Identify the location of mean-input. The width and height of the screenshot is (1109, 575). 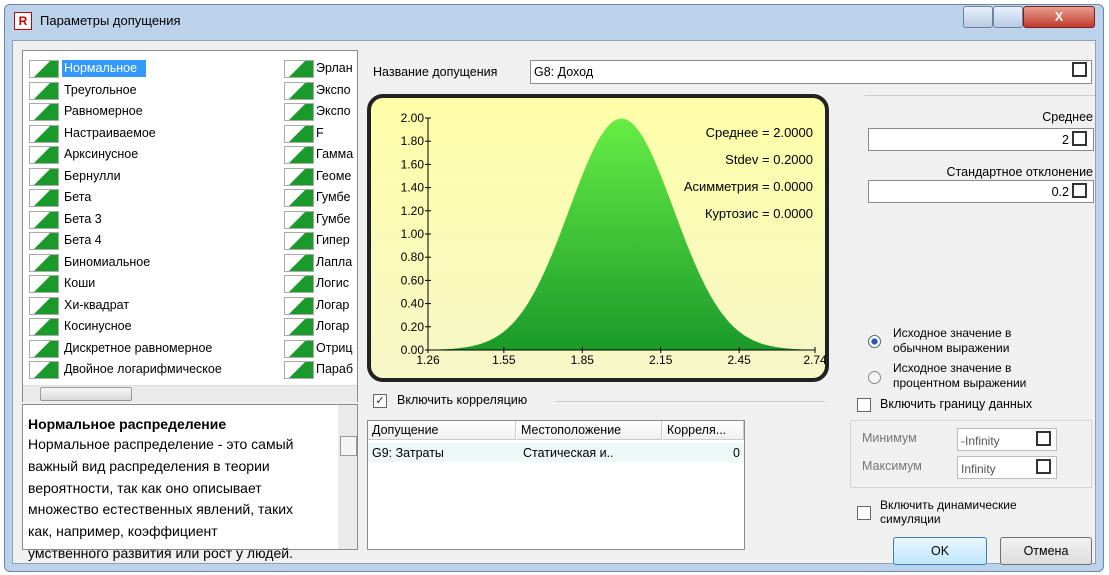
(981, 139).